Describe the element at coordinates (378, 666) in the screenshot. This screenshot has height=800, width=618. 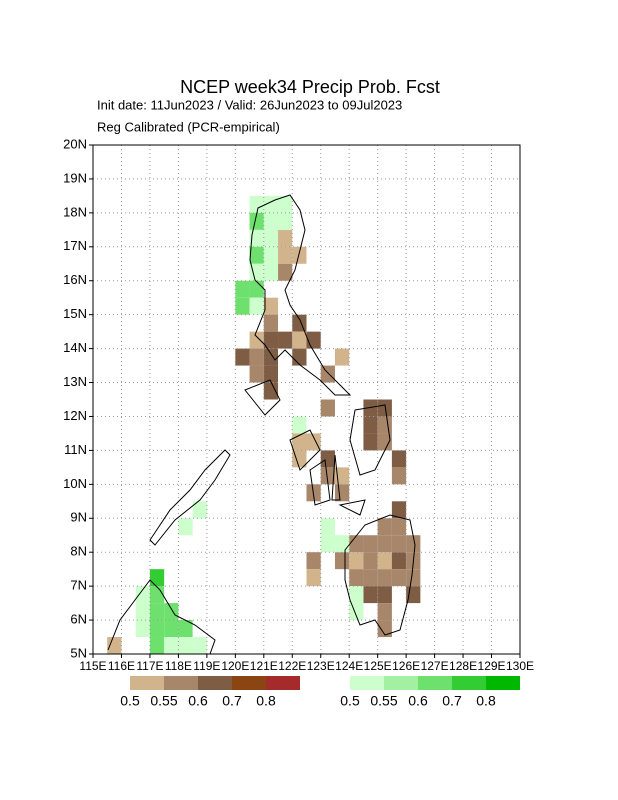
I see `x-tick-label: 125E` at that location.